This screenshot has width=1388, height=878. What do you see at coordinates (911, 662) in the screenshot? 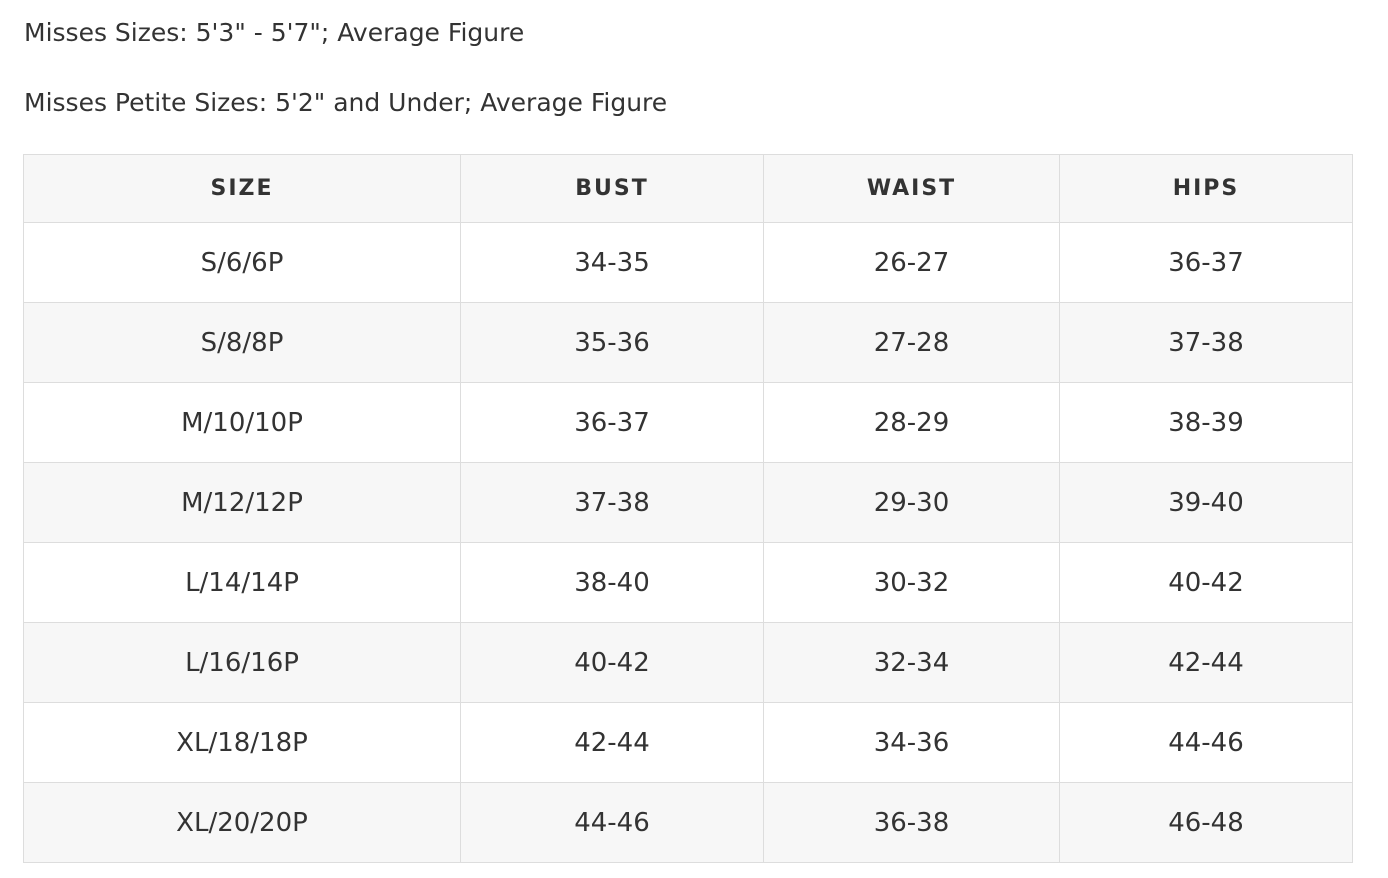
I see `cell: 32-34` at bounding box center [911, 662].